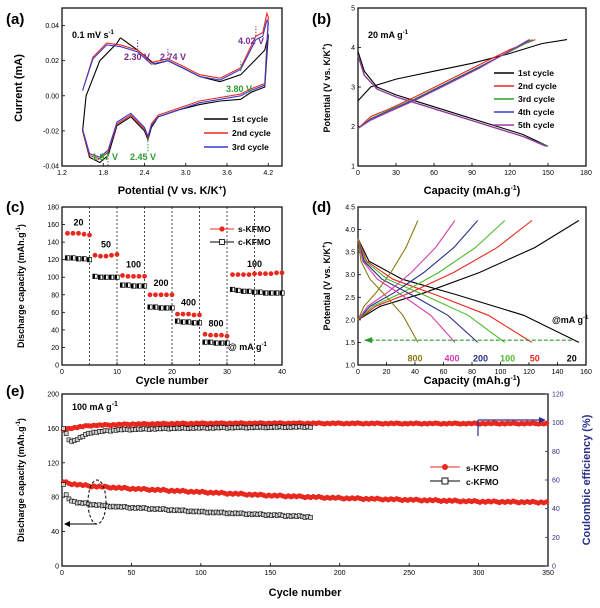 The height and width of the screenshot is (608, 600). What do you see at coordinates (133, 265) in the screenshot?
I see `rate-label: 100` at bounding box center [133, 265].